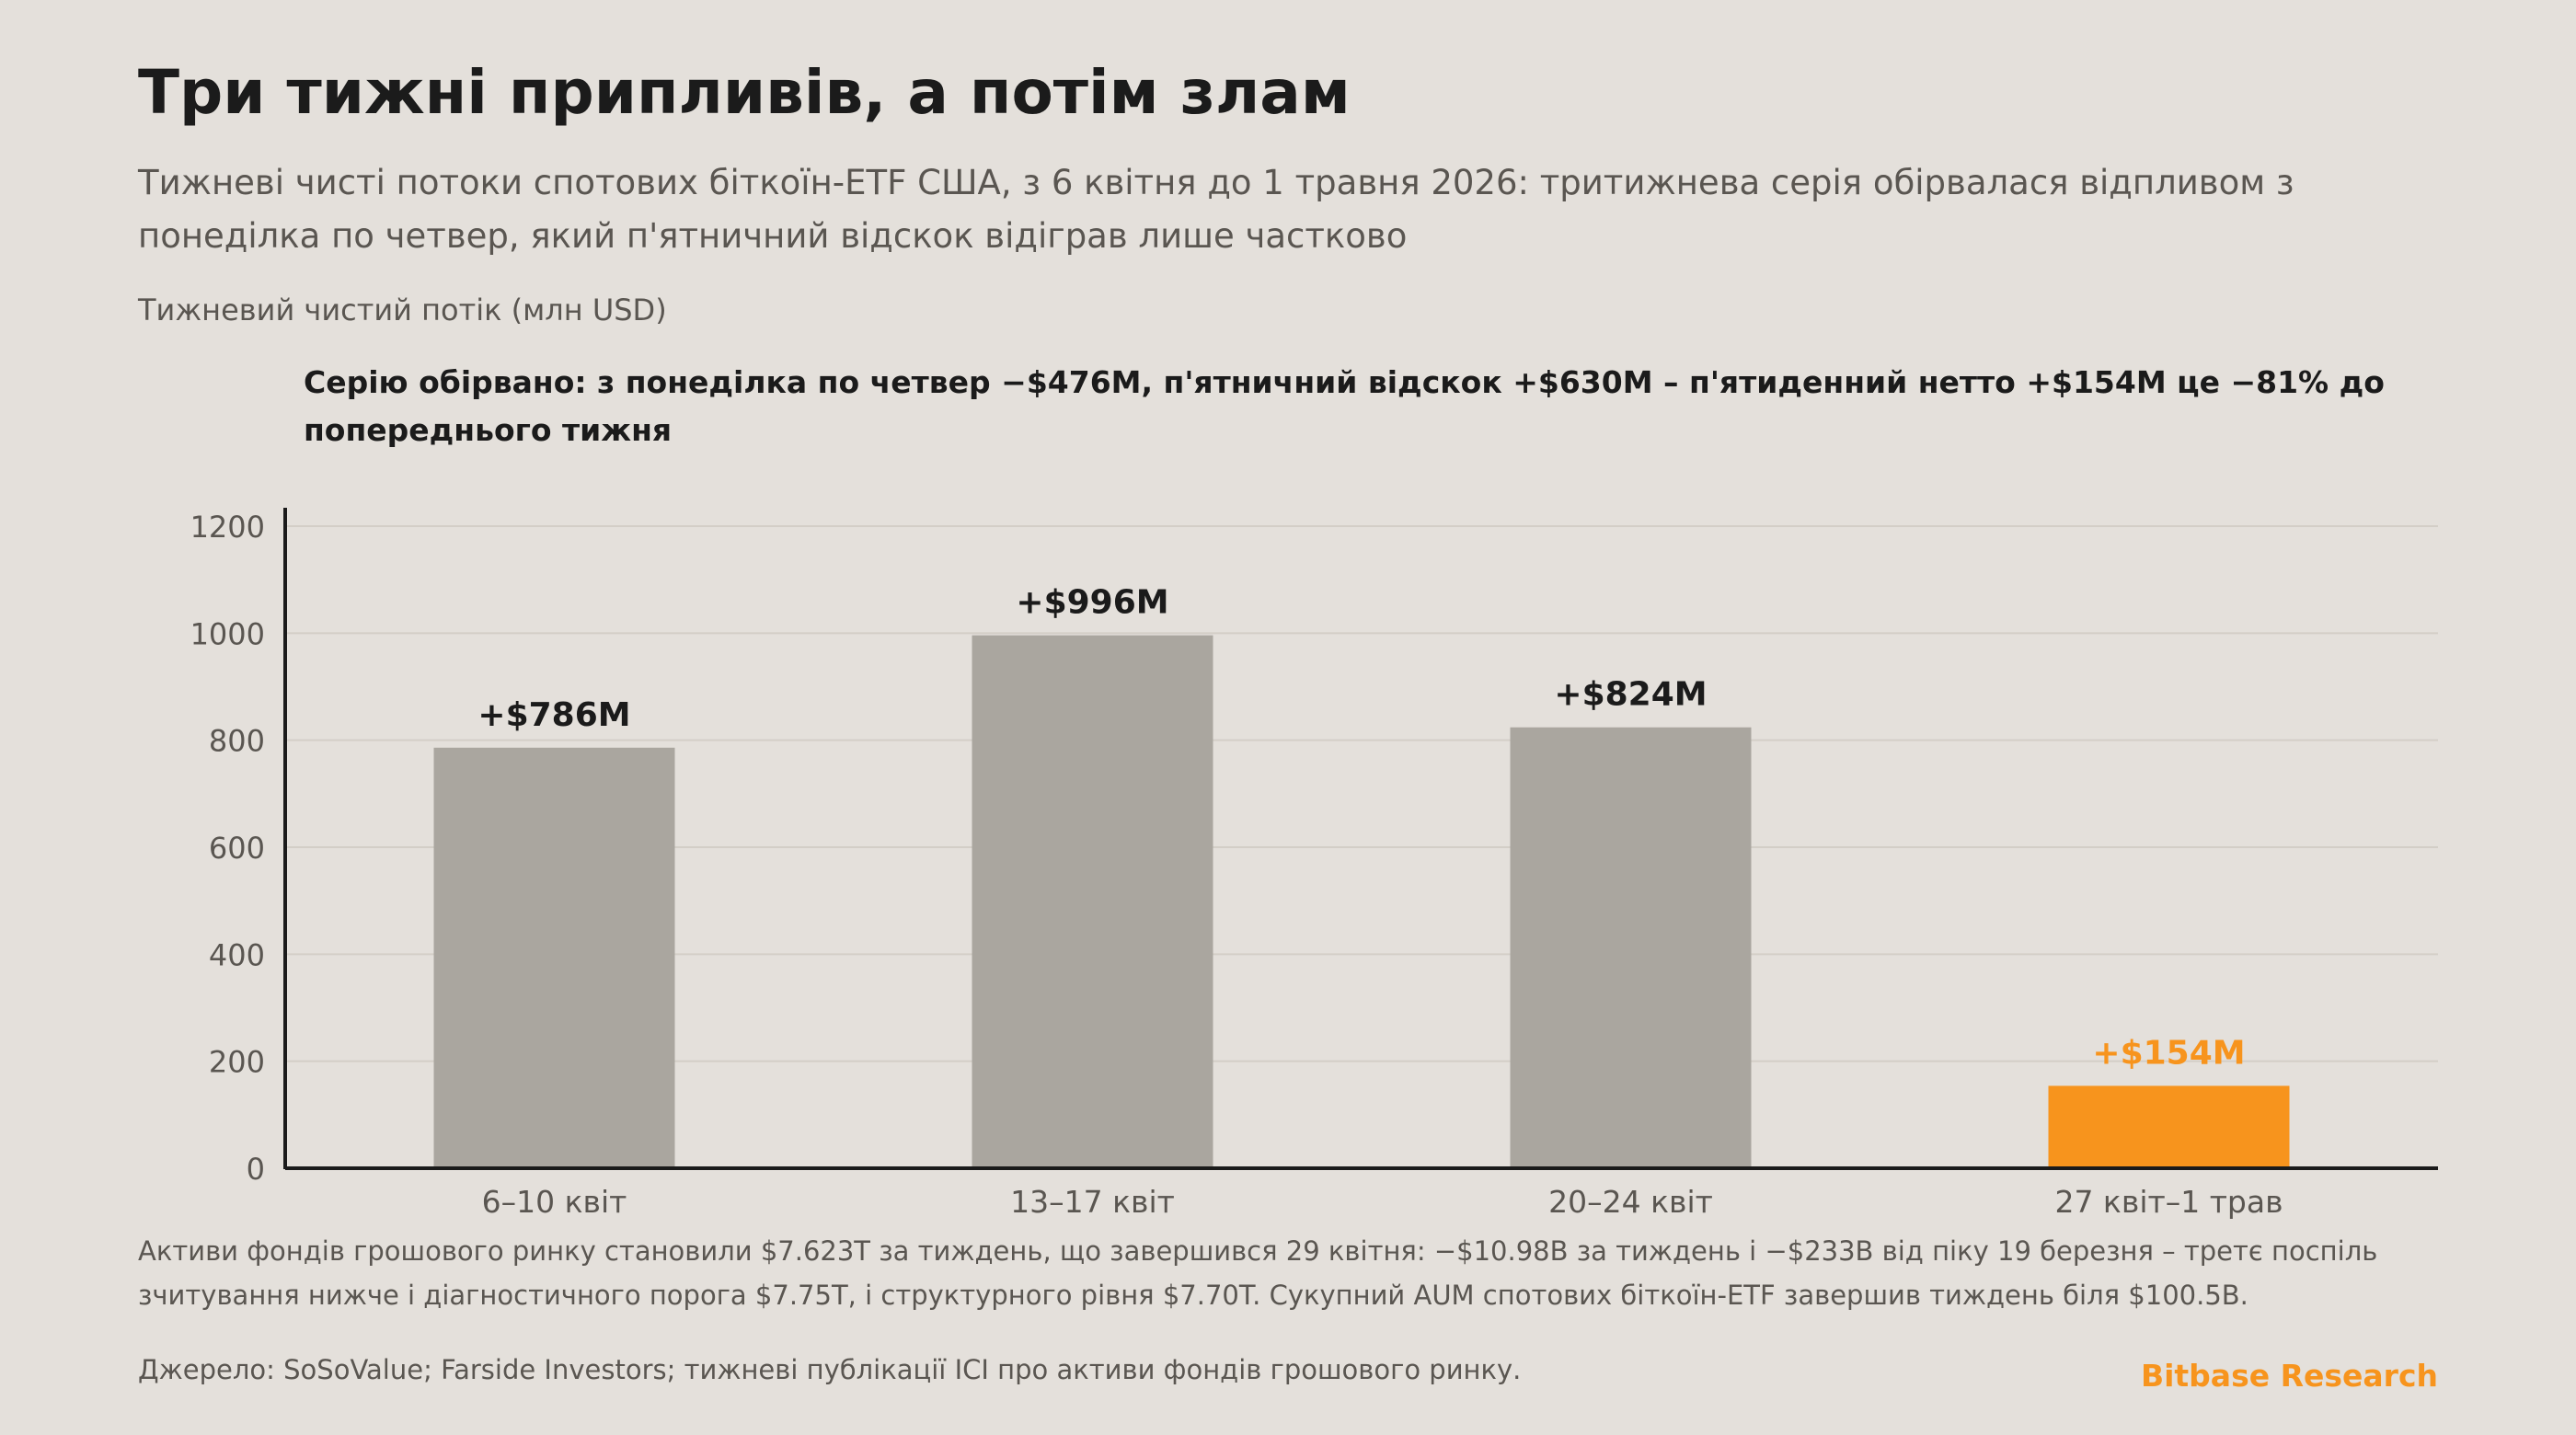 The image size is (2576, 1435). Describe the element at coordinates (237, 954) in the screenshot. I see `y-tick-label: 400` at that location.